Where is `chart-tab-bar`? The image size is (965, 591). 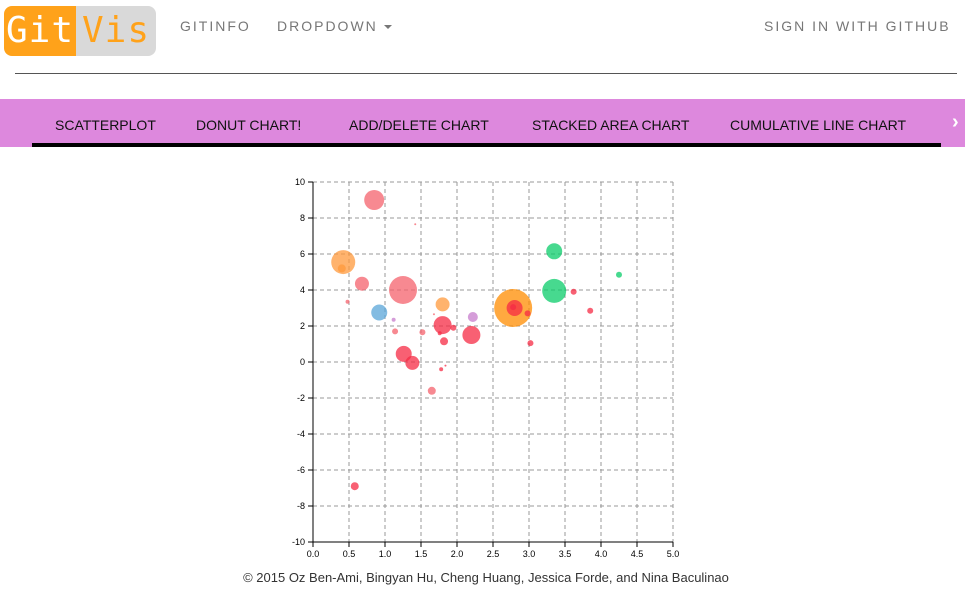
chart-tab-bar is located at coordinates (482, 123).